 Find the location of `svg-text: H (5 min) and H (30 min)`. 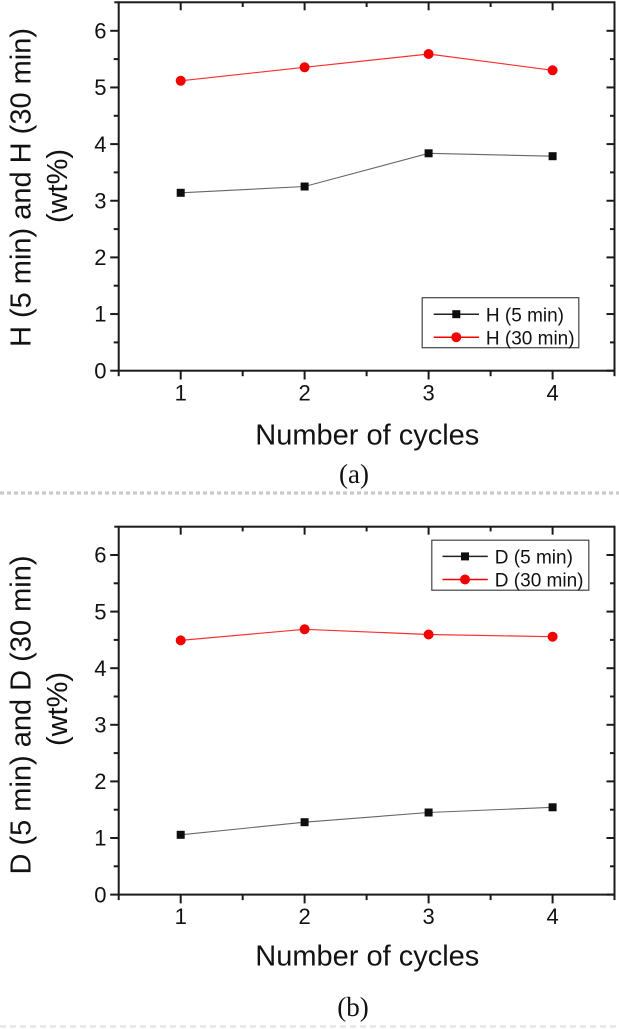

svg-text: H (5 min) and H (30 min) is located at coordinates (22, 187).